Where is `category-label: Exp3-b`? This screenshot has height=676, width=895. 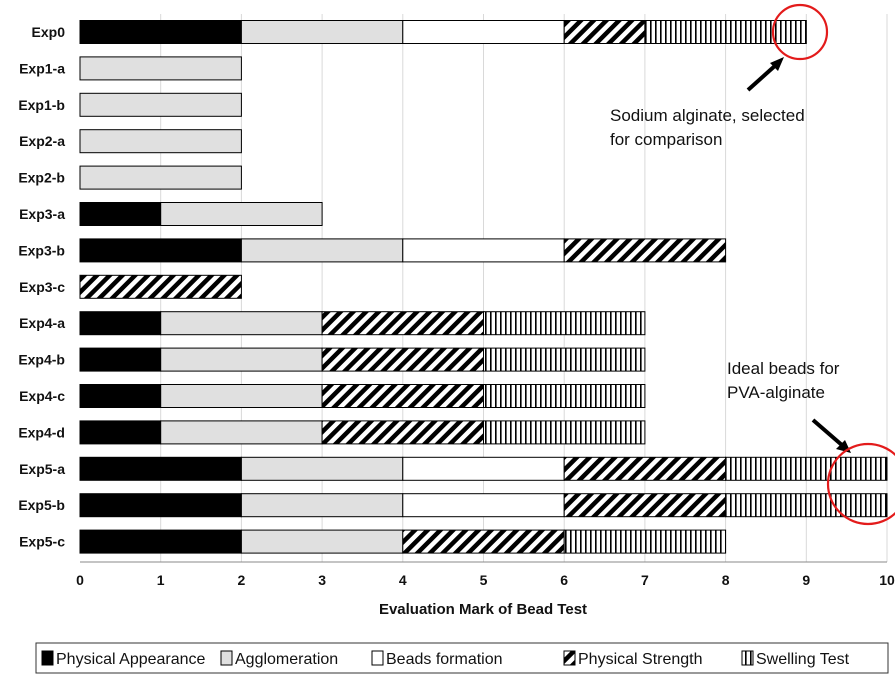
category-label: Exp3-b is located at coordinates (41, 250).